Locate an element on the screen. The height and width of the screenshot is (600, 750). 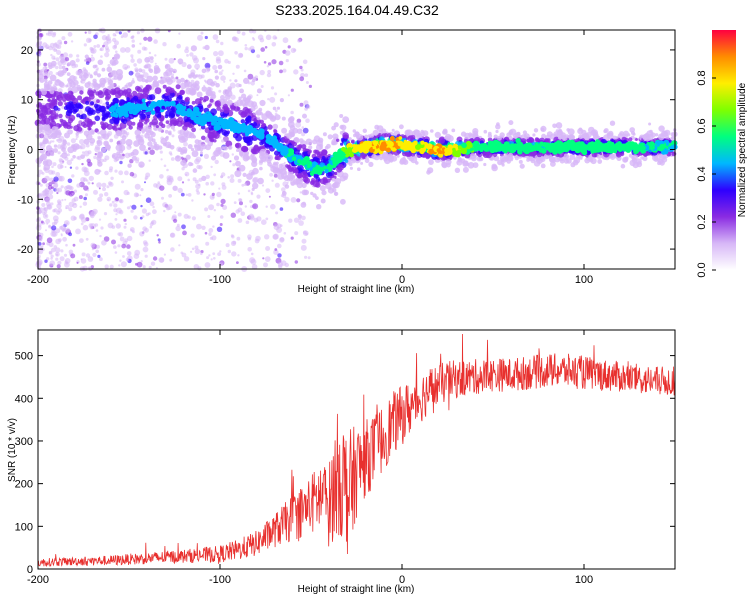
colorbar-tick-label: 0.4 is located at coordinates (702, 173).